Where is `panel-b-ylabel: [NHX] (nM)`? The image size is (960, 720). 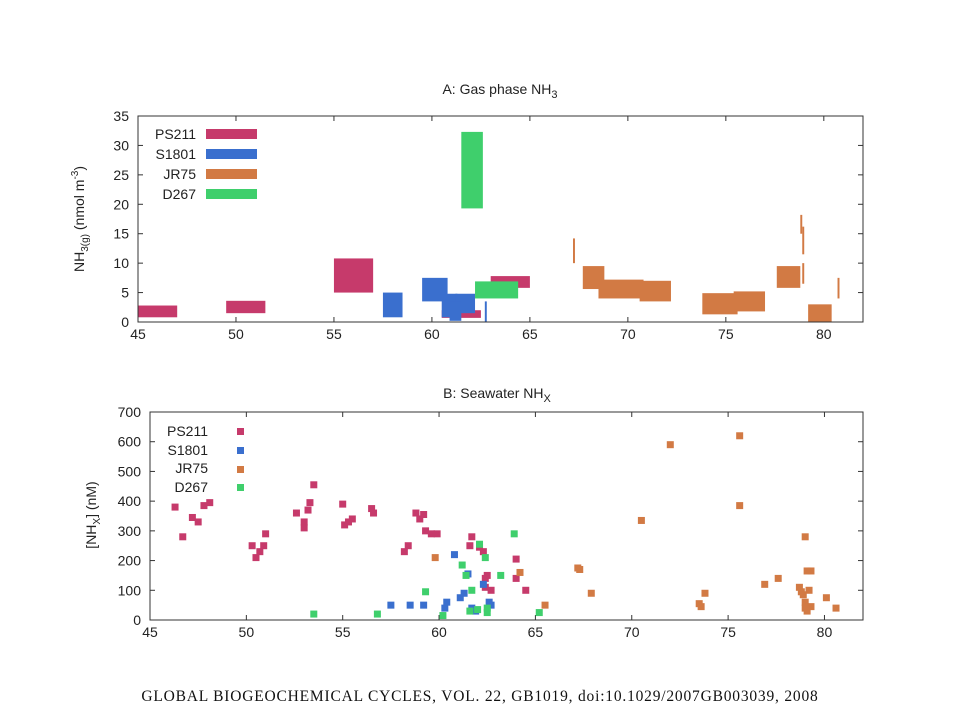
panel-b-ylabel: [NHX] (nM) is located at coordinates (93, 514).